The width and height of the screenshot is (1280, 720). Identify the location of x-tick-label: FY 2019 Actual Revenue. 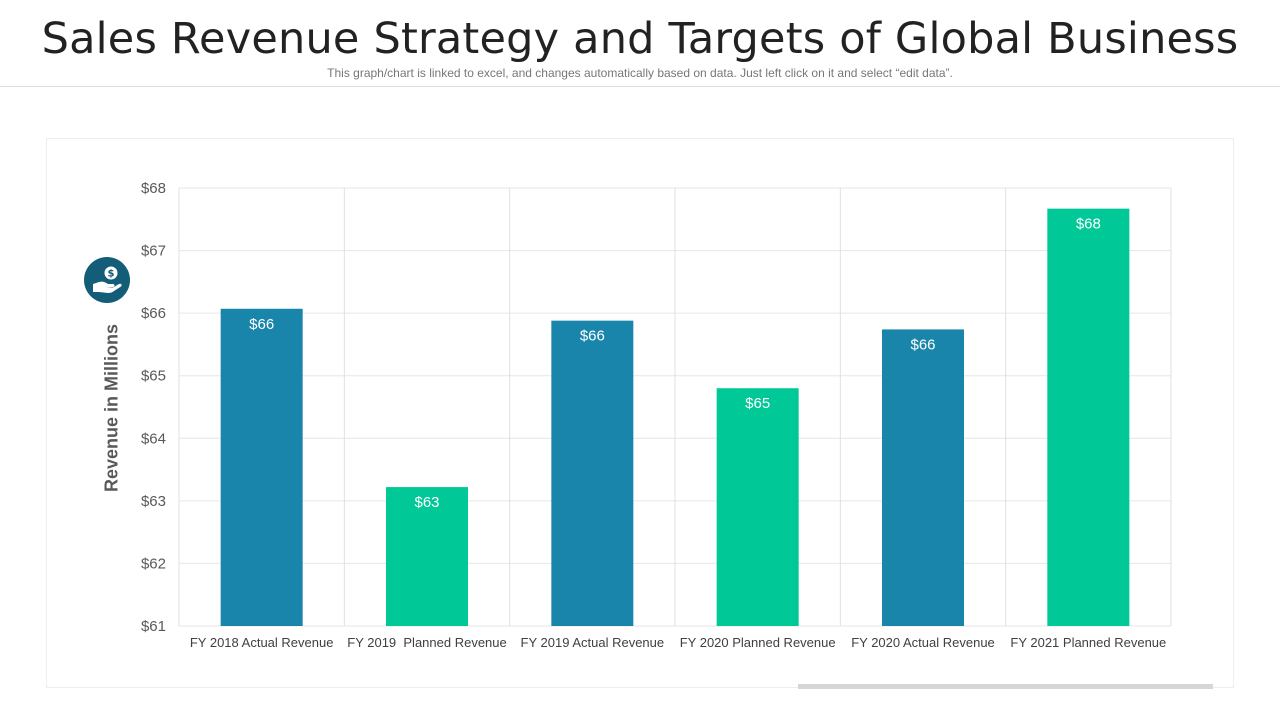
(593, 642).